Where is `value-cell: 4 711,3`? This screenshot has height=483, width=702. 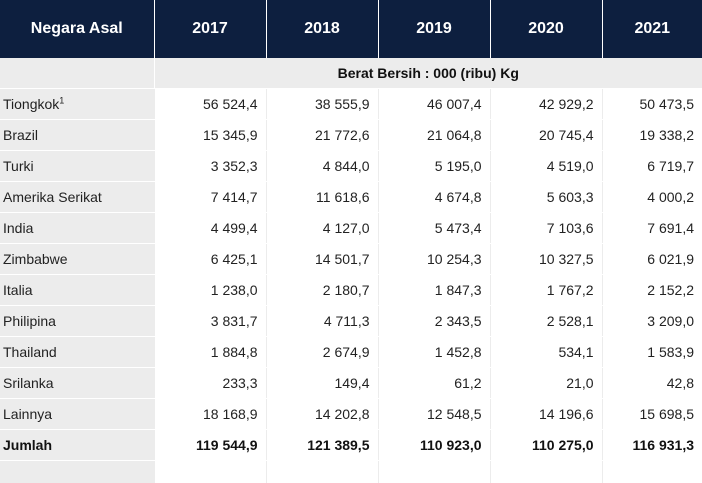 value-cell: 4 711,3 is located at coordinates (322, 321).